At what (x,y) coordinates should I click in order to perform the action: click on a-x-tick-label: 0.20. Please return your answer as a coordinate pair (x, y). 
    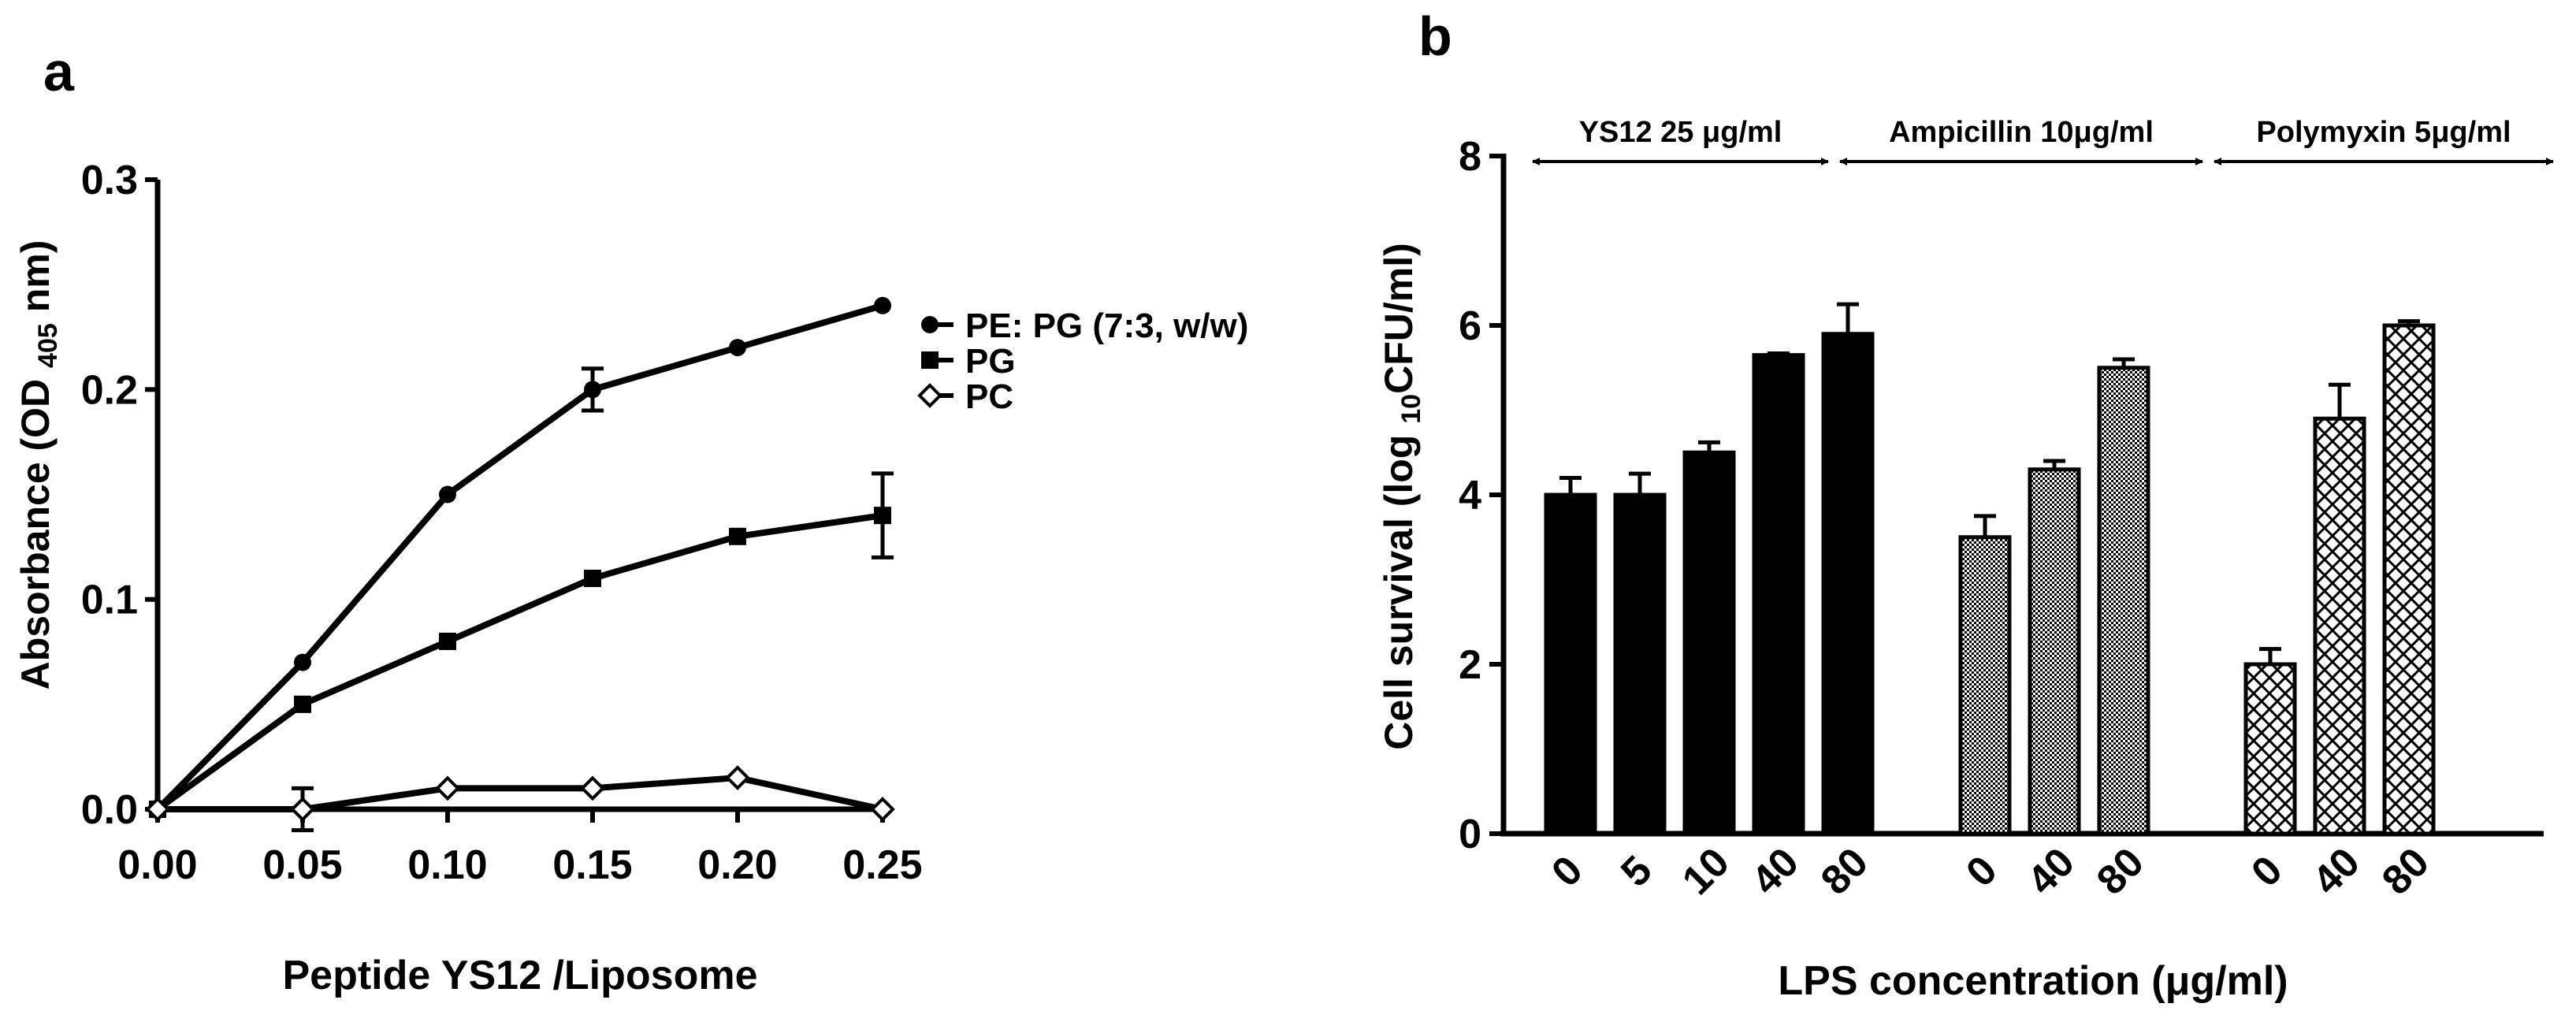
    Looking at the image, I should click on (737, 865).